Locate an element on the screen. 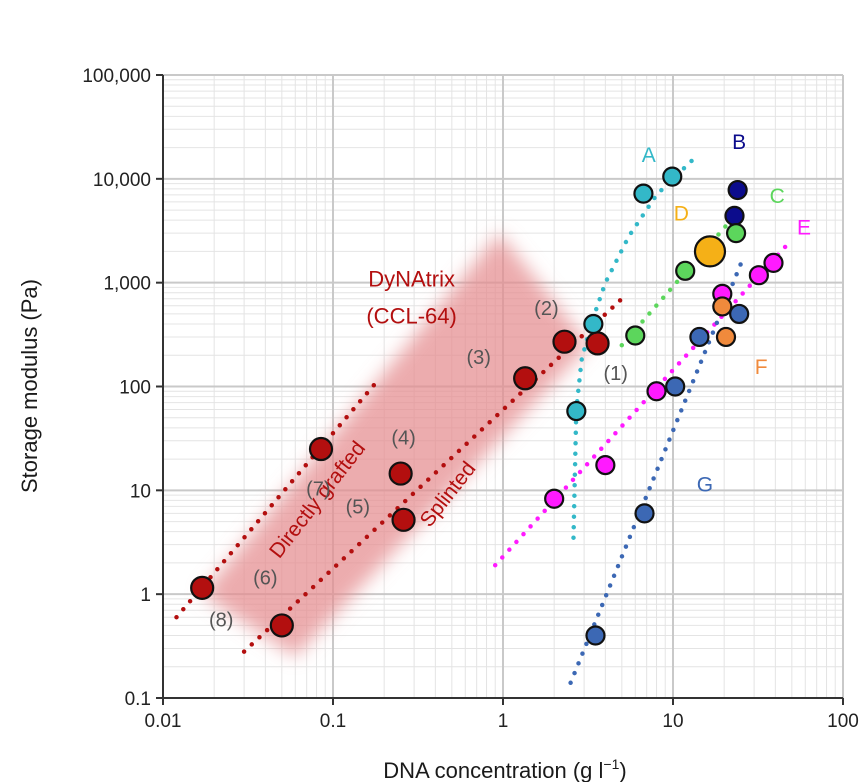  annotation-label: (3) is located at coordinates (479, 358).